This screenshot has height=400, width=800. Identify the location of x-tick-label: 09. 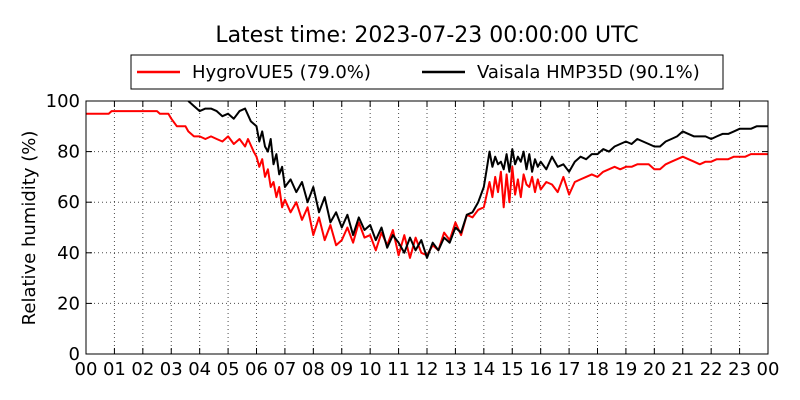
(341, 369).